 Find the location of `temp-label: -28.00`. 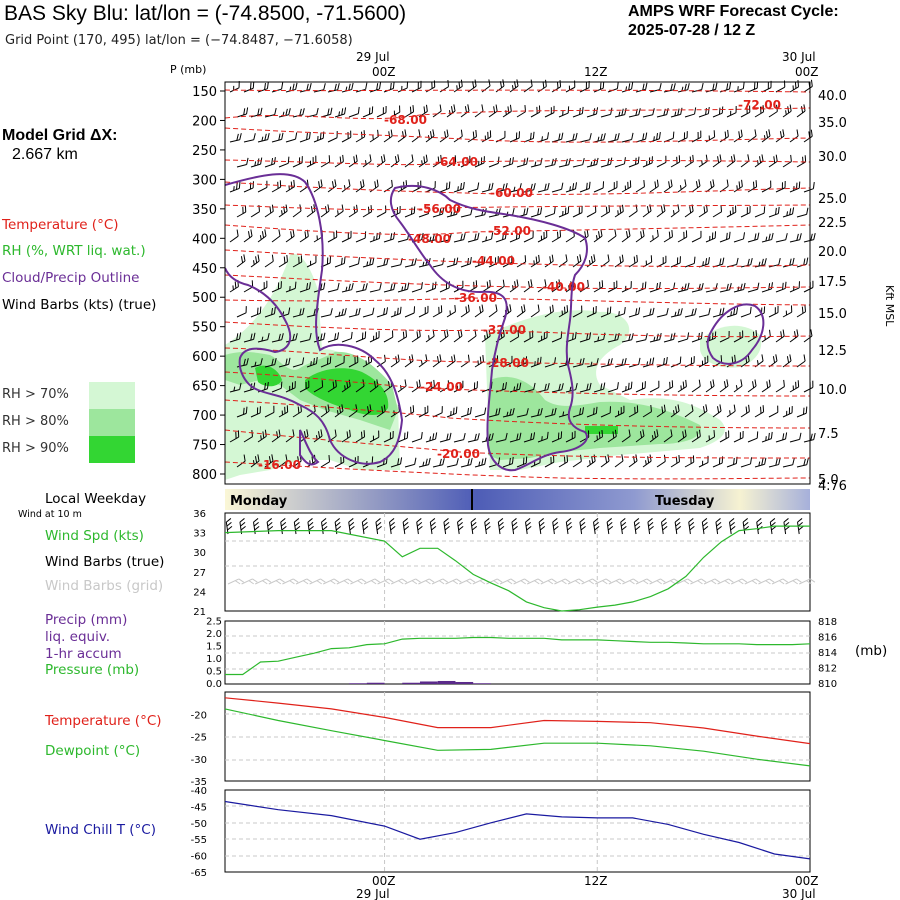

temp-label: -28.00 is located at coordinates (507, 363).